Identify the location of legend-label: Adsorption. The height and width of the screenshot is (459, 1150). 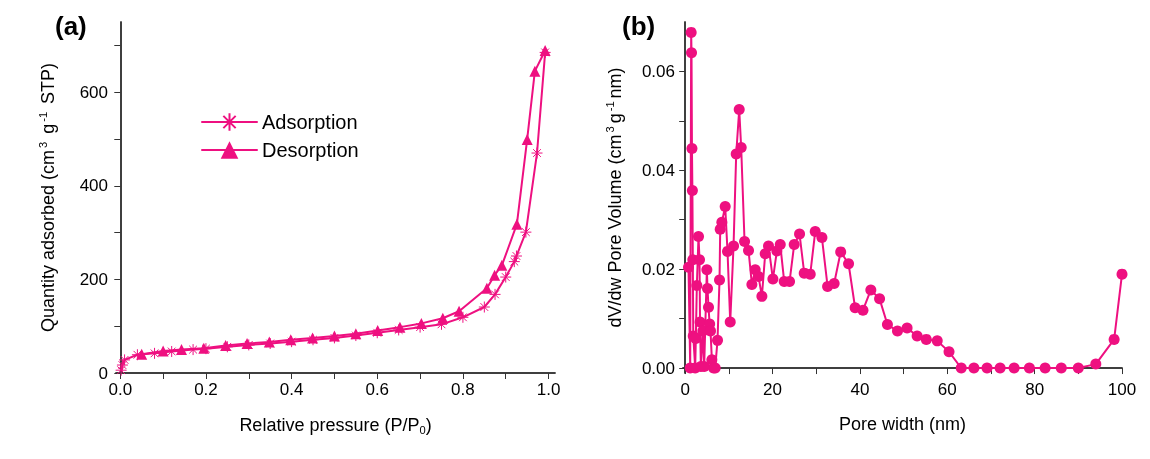
(310, 122).